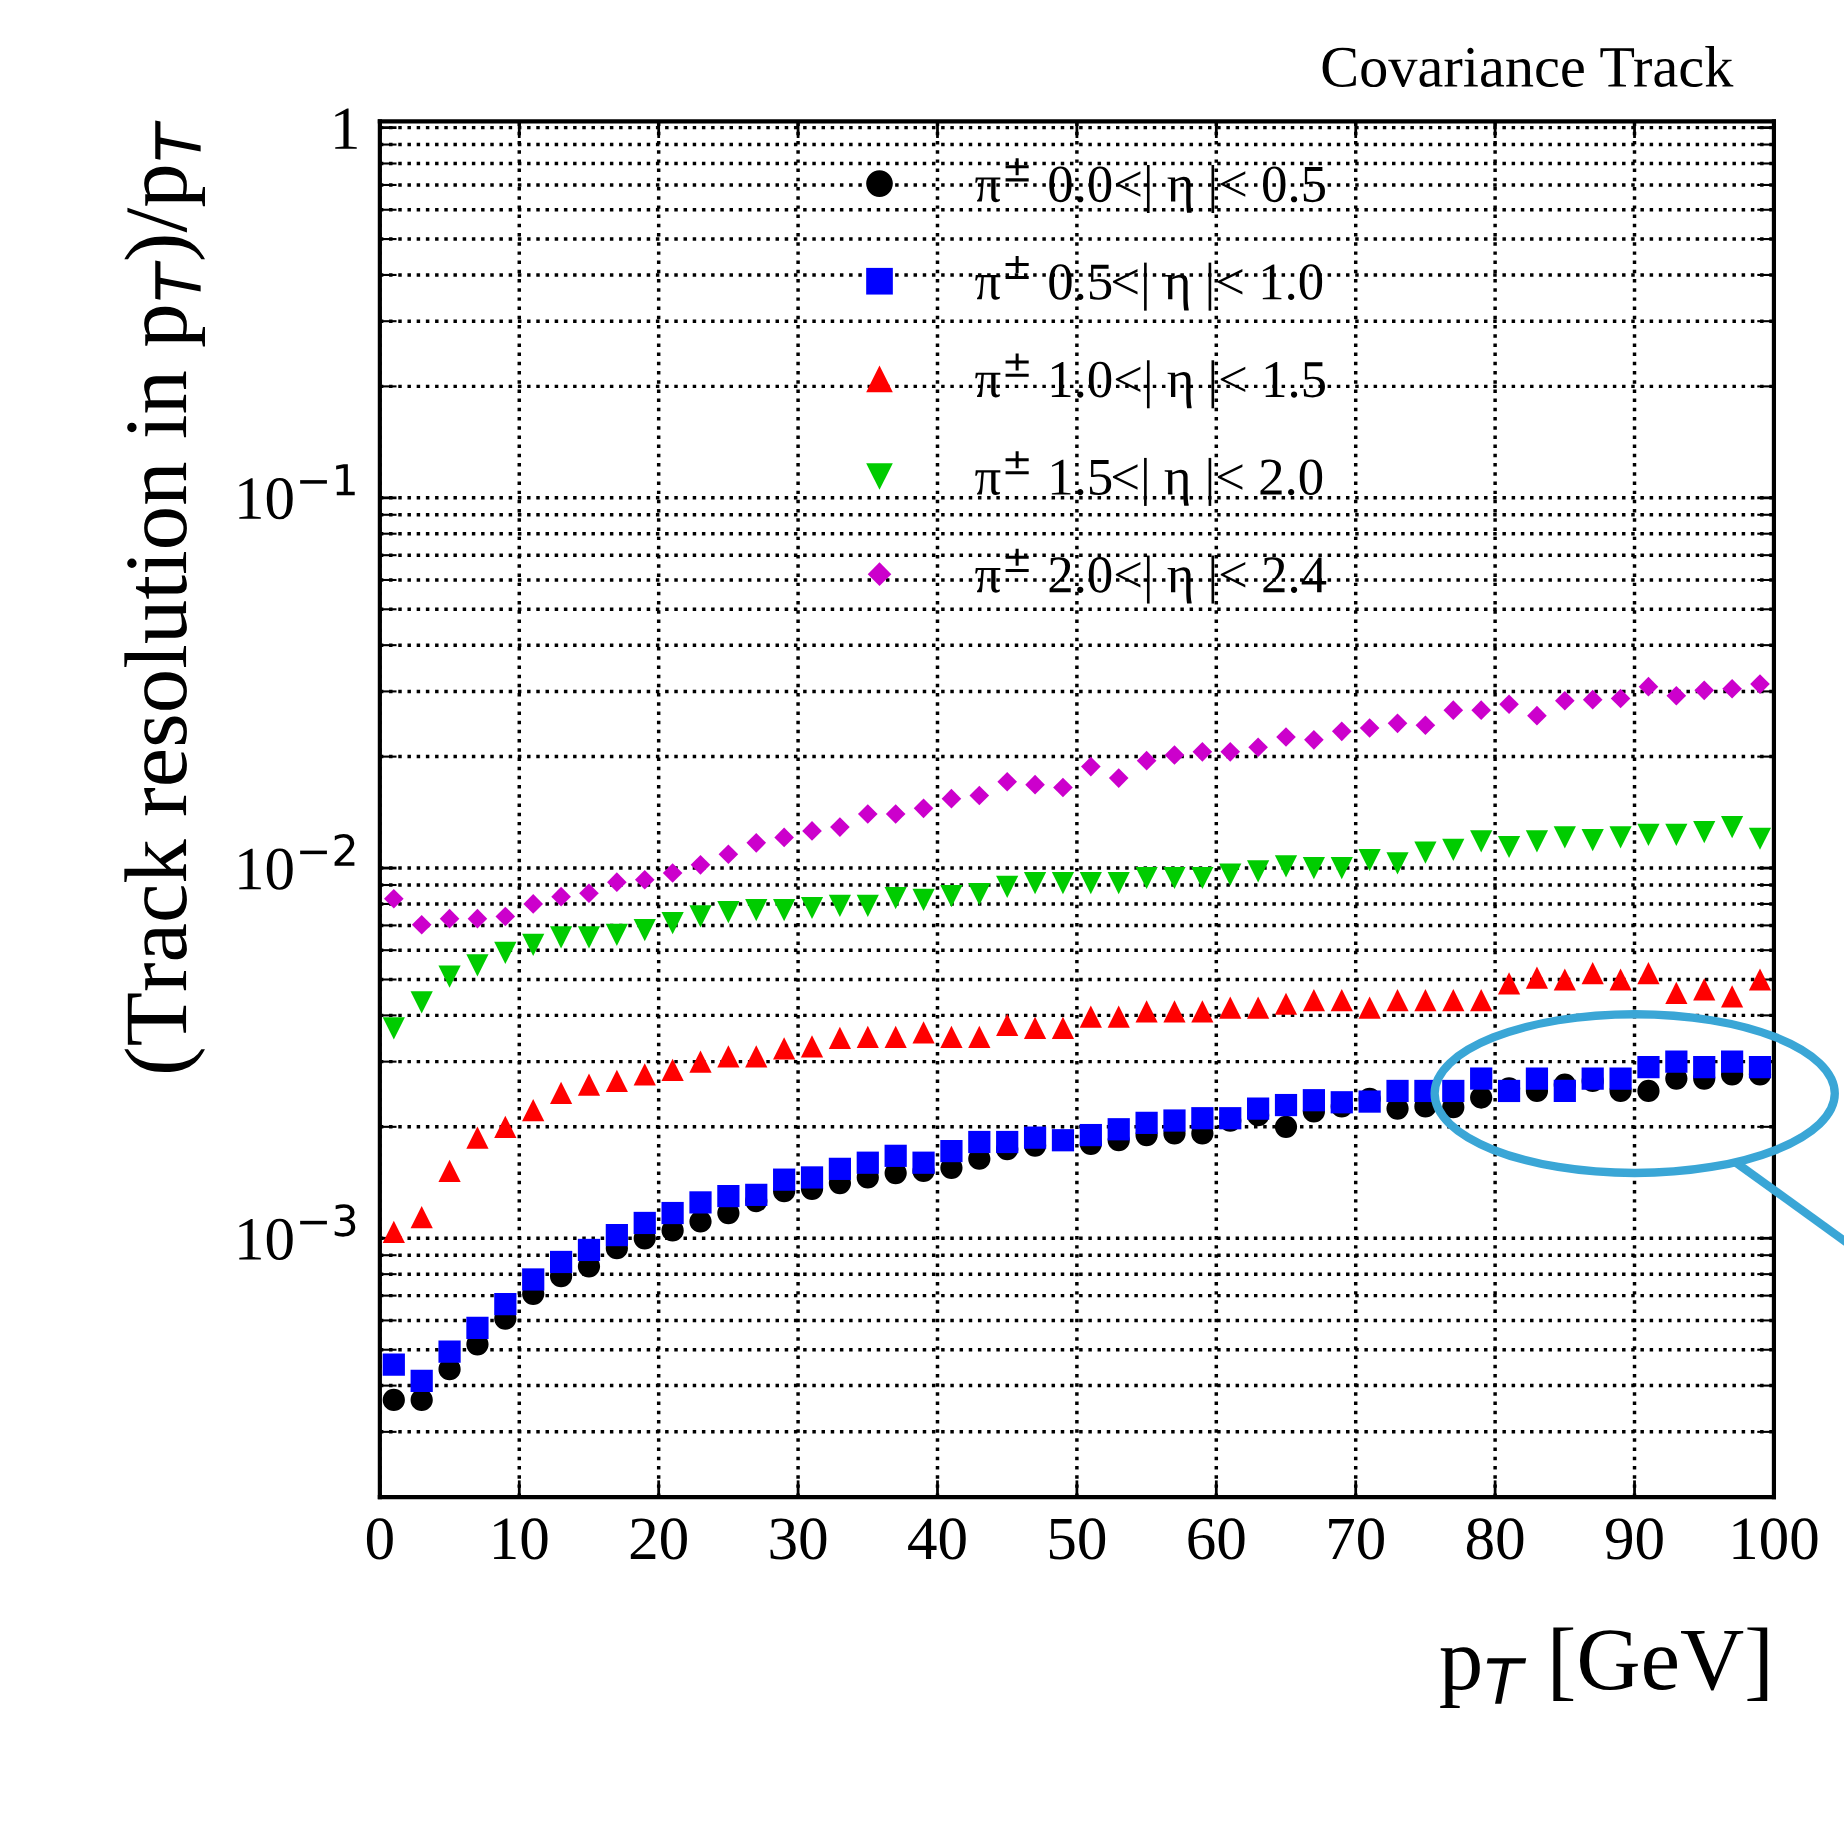  Describe the element at coordinates (297, 862) in the screenshot. I see `y-tick-label: 10$^{−2}$` at that location.